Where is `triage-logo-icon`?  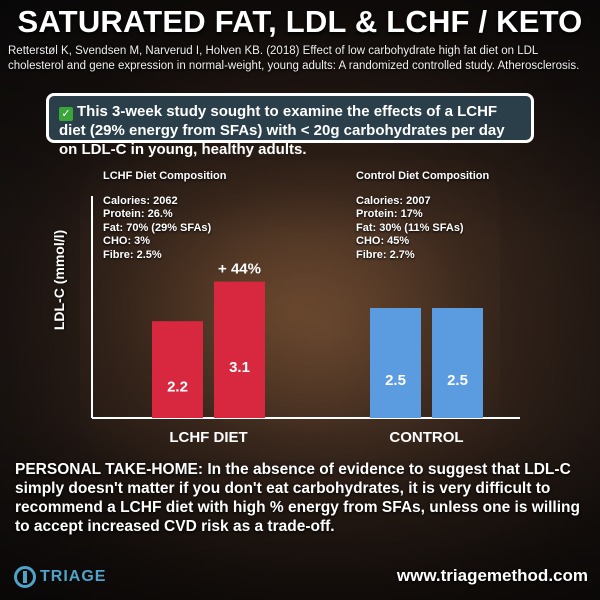
triage-logo-icon is located at coordinates (25, 577).